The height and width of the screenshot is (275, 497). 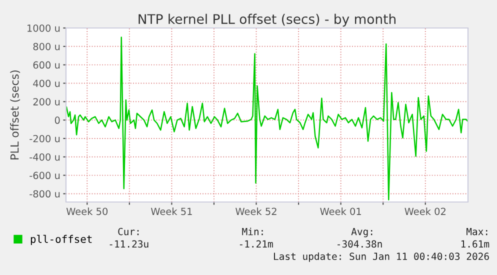 I want to click on text: -1.21m, so click(x=256, y=244).